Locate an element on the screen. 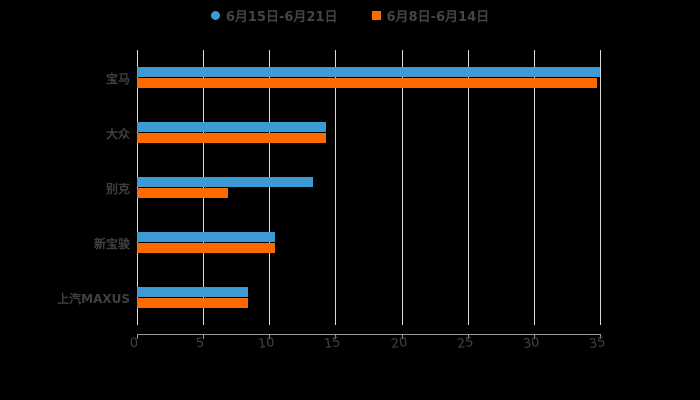  x-axis-line is located at coordinates (369, 334).